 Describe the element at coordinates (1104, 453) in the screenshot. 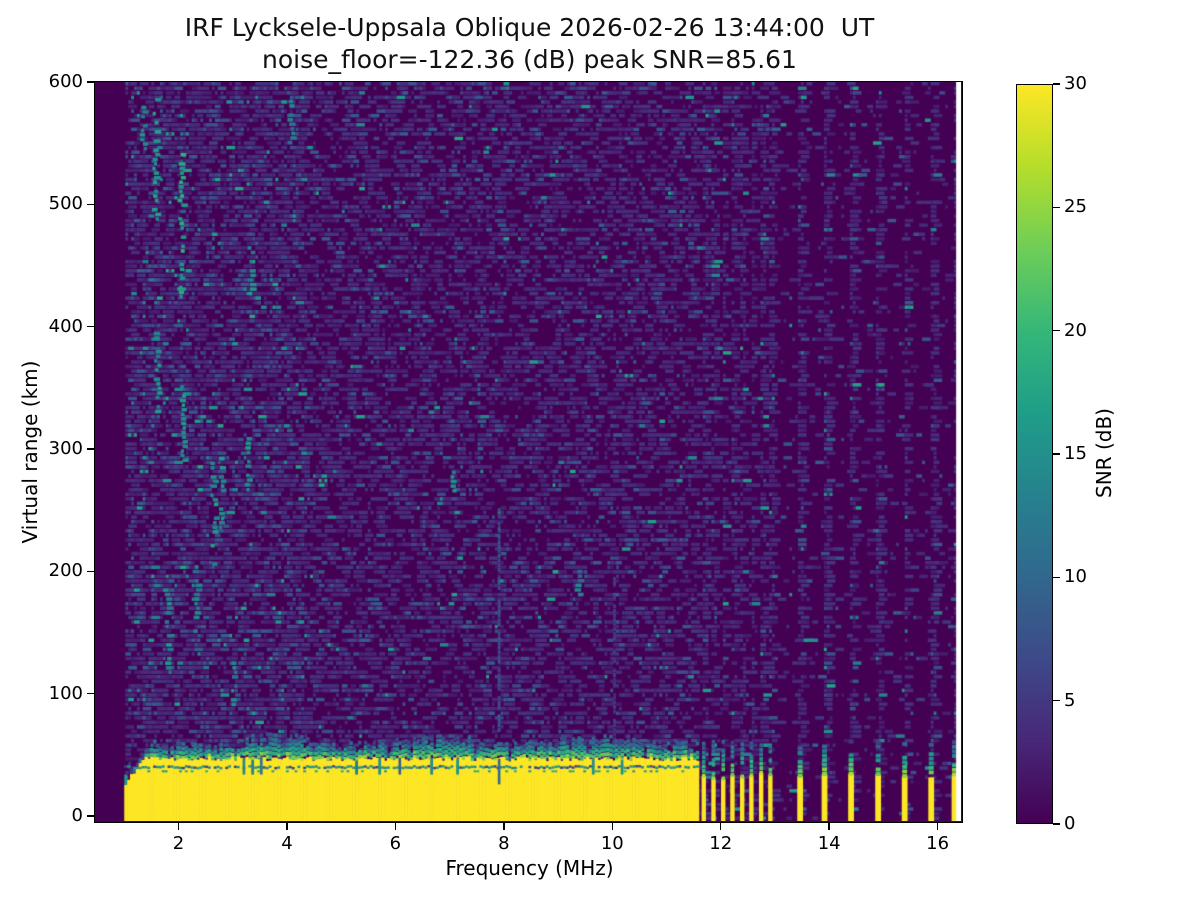

I see `colorbar-label: SNR (dB)` at that location.